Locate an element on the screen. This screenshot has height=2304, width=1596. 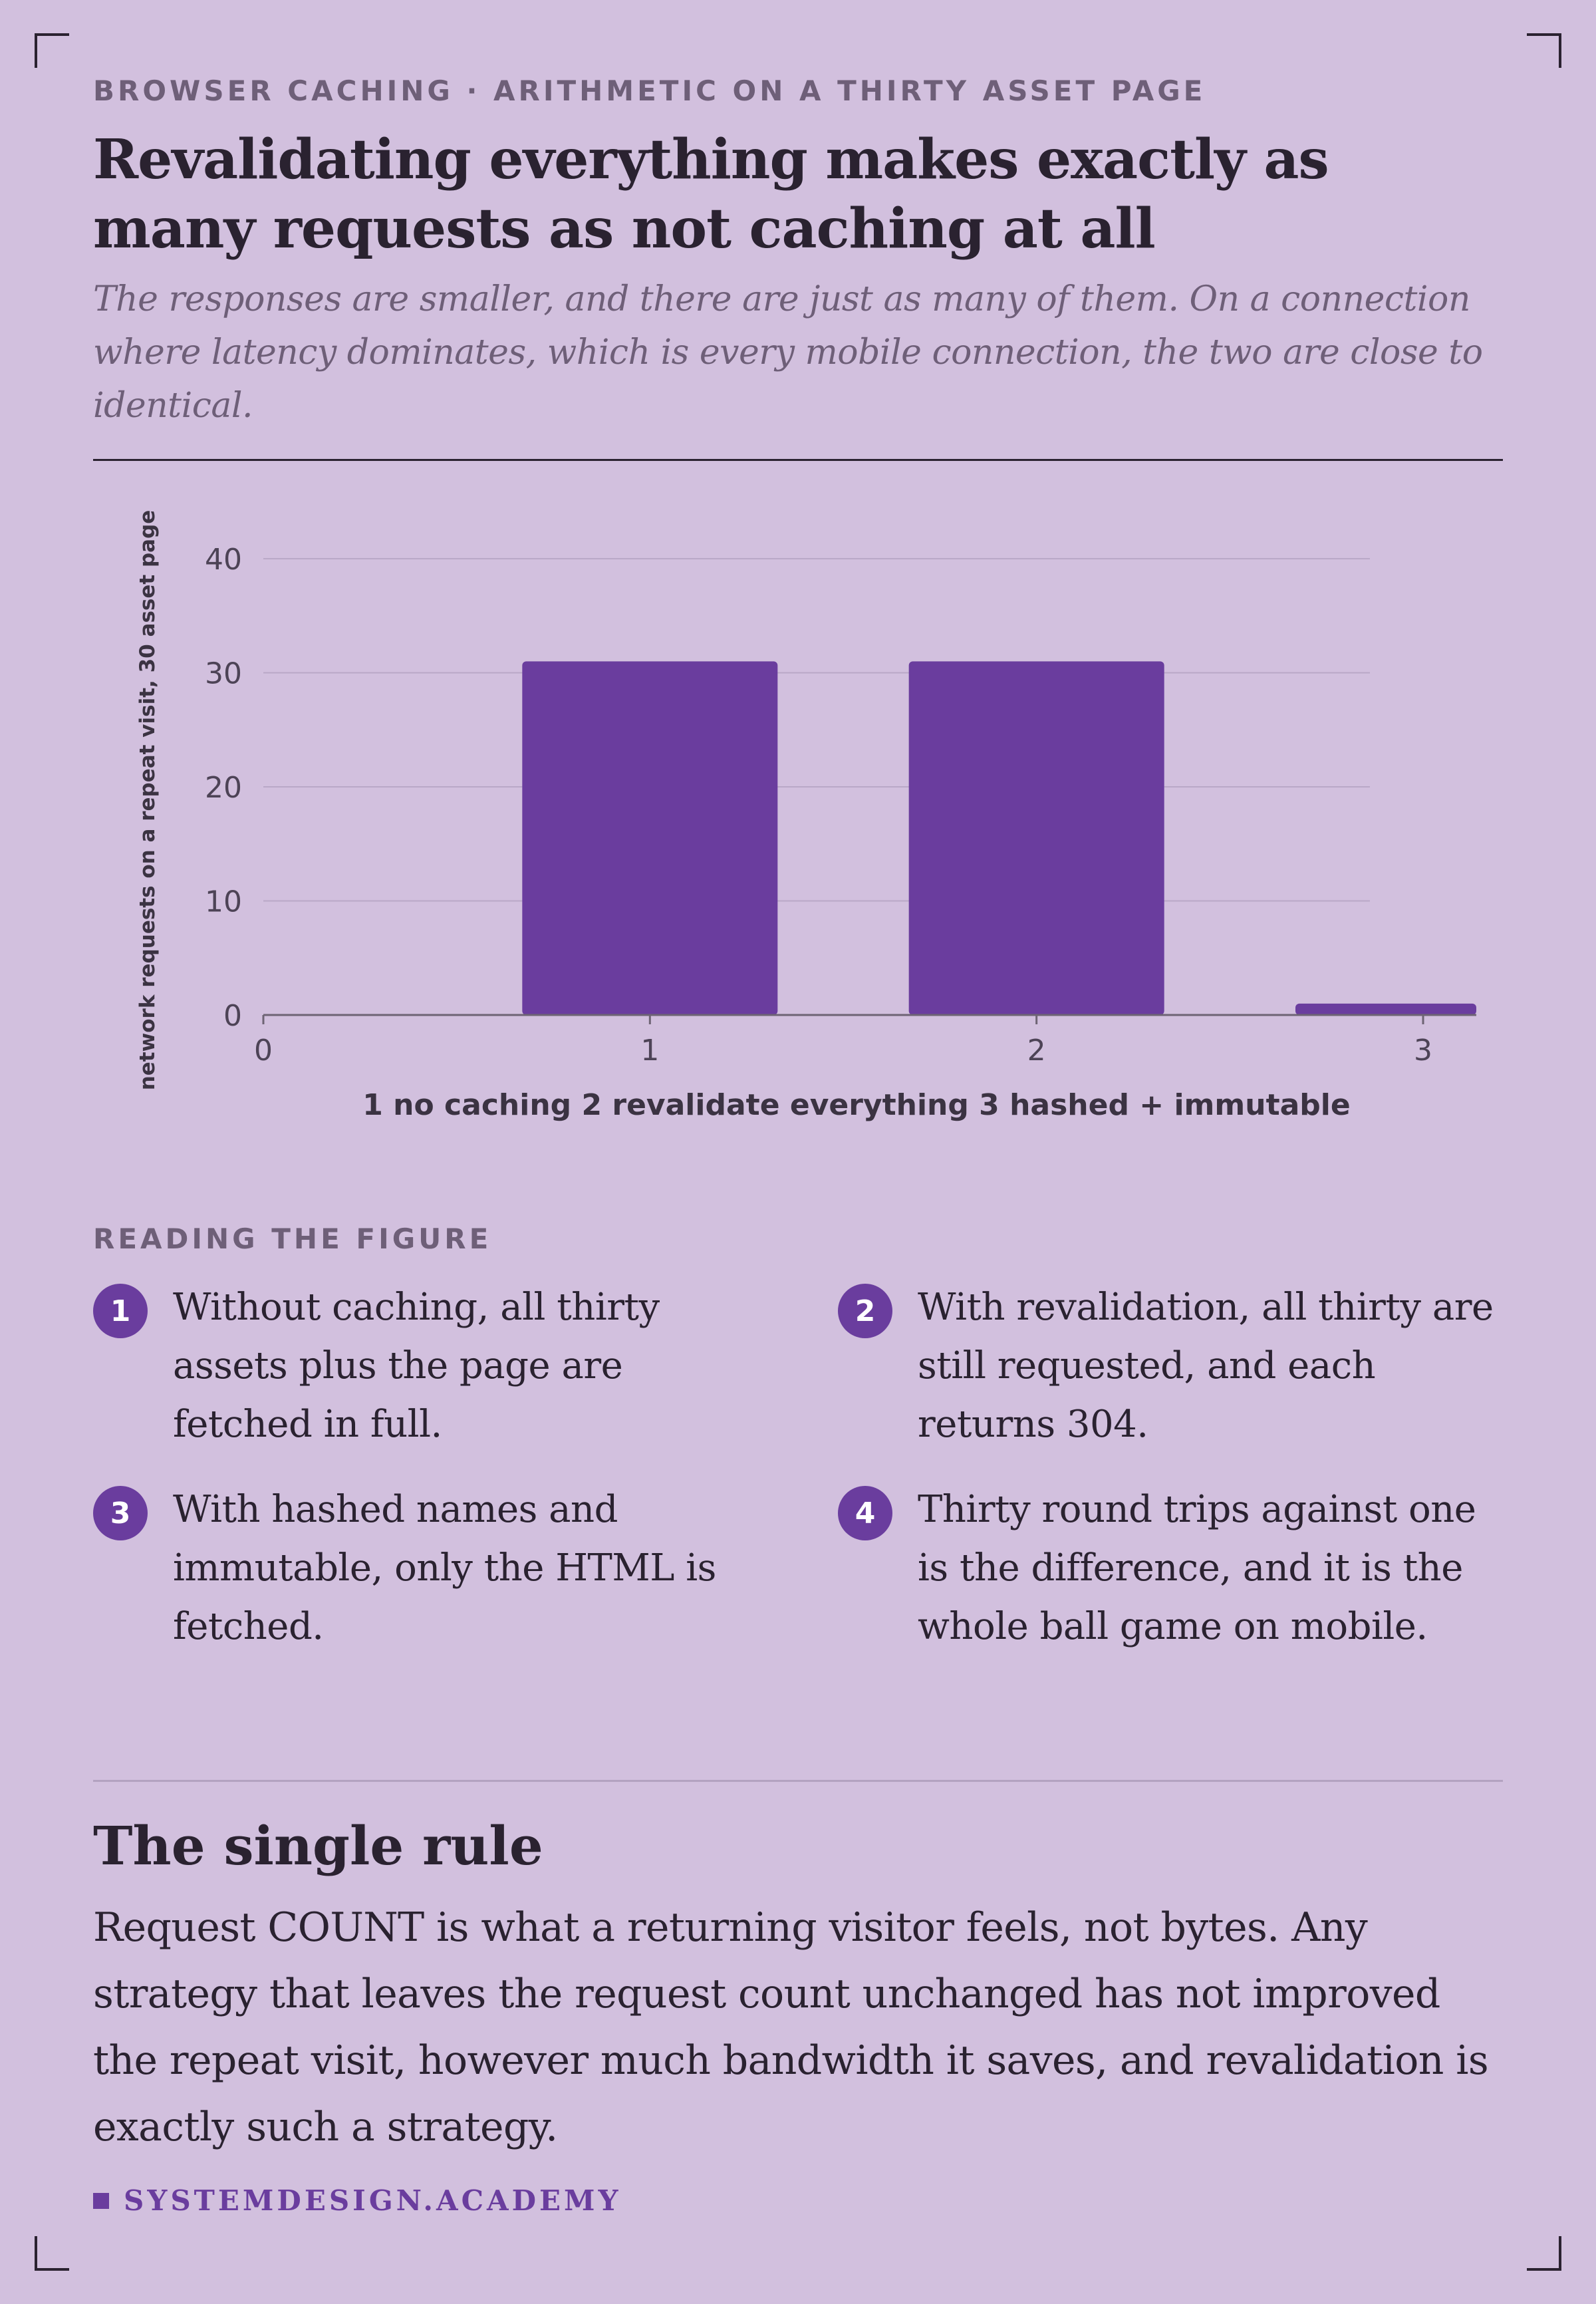
corner-mark-bottom-right is located at coordinates (1544, 2253).